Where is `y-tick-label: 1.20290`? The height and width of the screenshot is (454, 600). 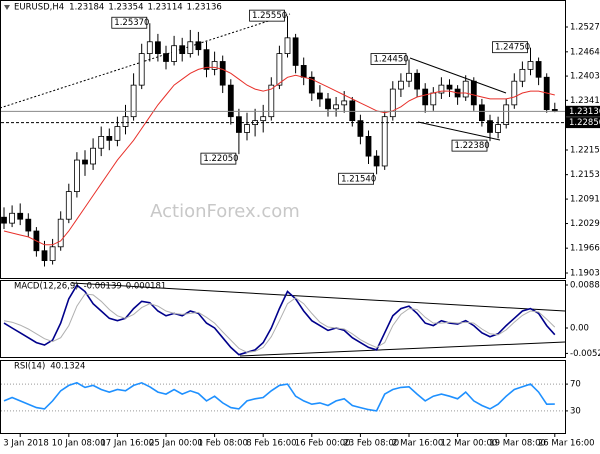
y-tick-label: 1.20290 is located at coordinates (585, 224).